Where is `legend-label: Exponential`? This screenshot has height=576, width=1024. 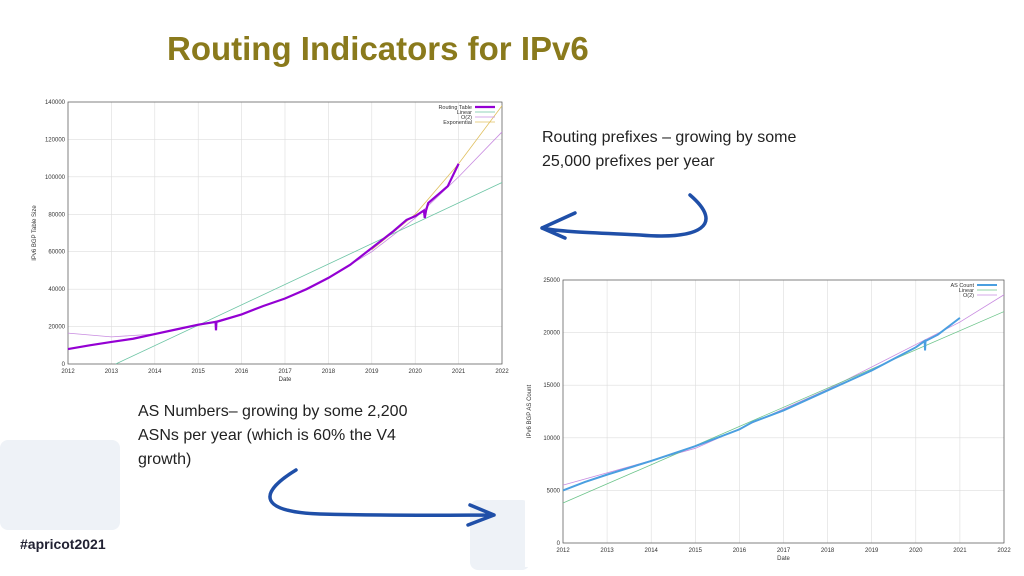 legend-label: Exponential is located at coordinates (457, 123).